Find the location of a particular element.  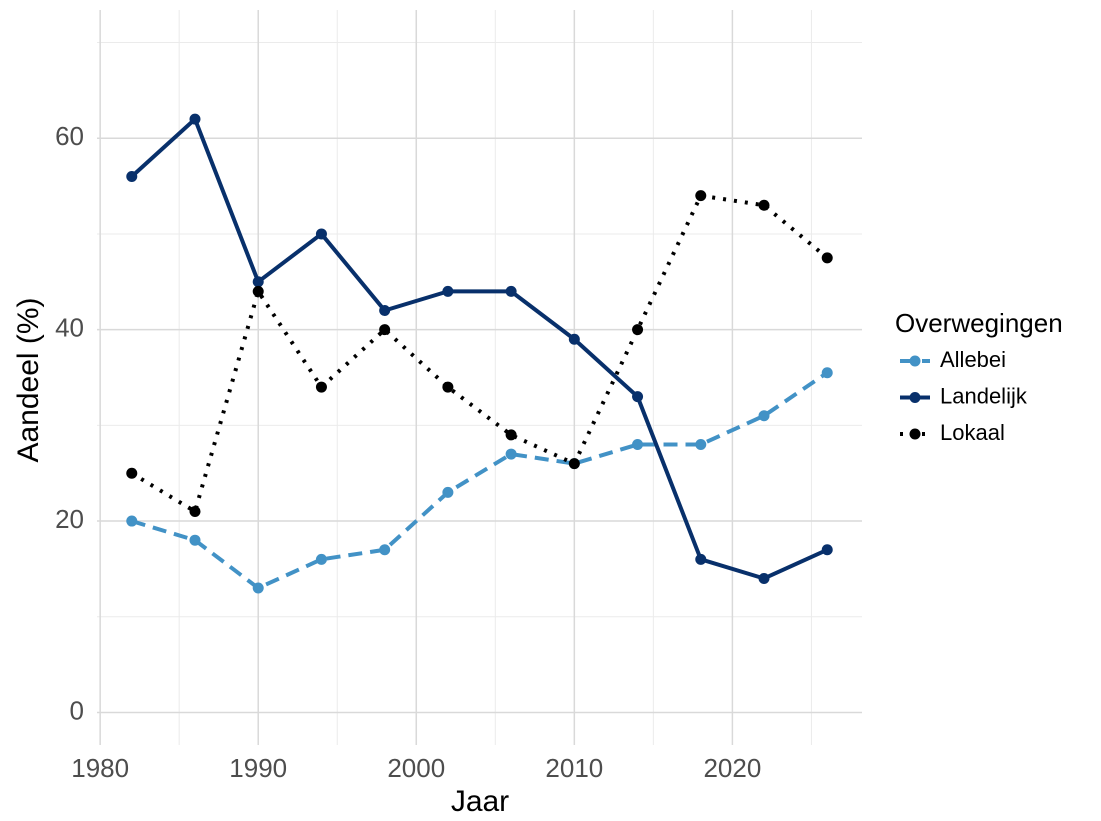

legend-label: Landelijk is located at coordinates (984, 395).